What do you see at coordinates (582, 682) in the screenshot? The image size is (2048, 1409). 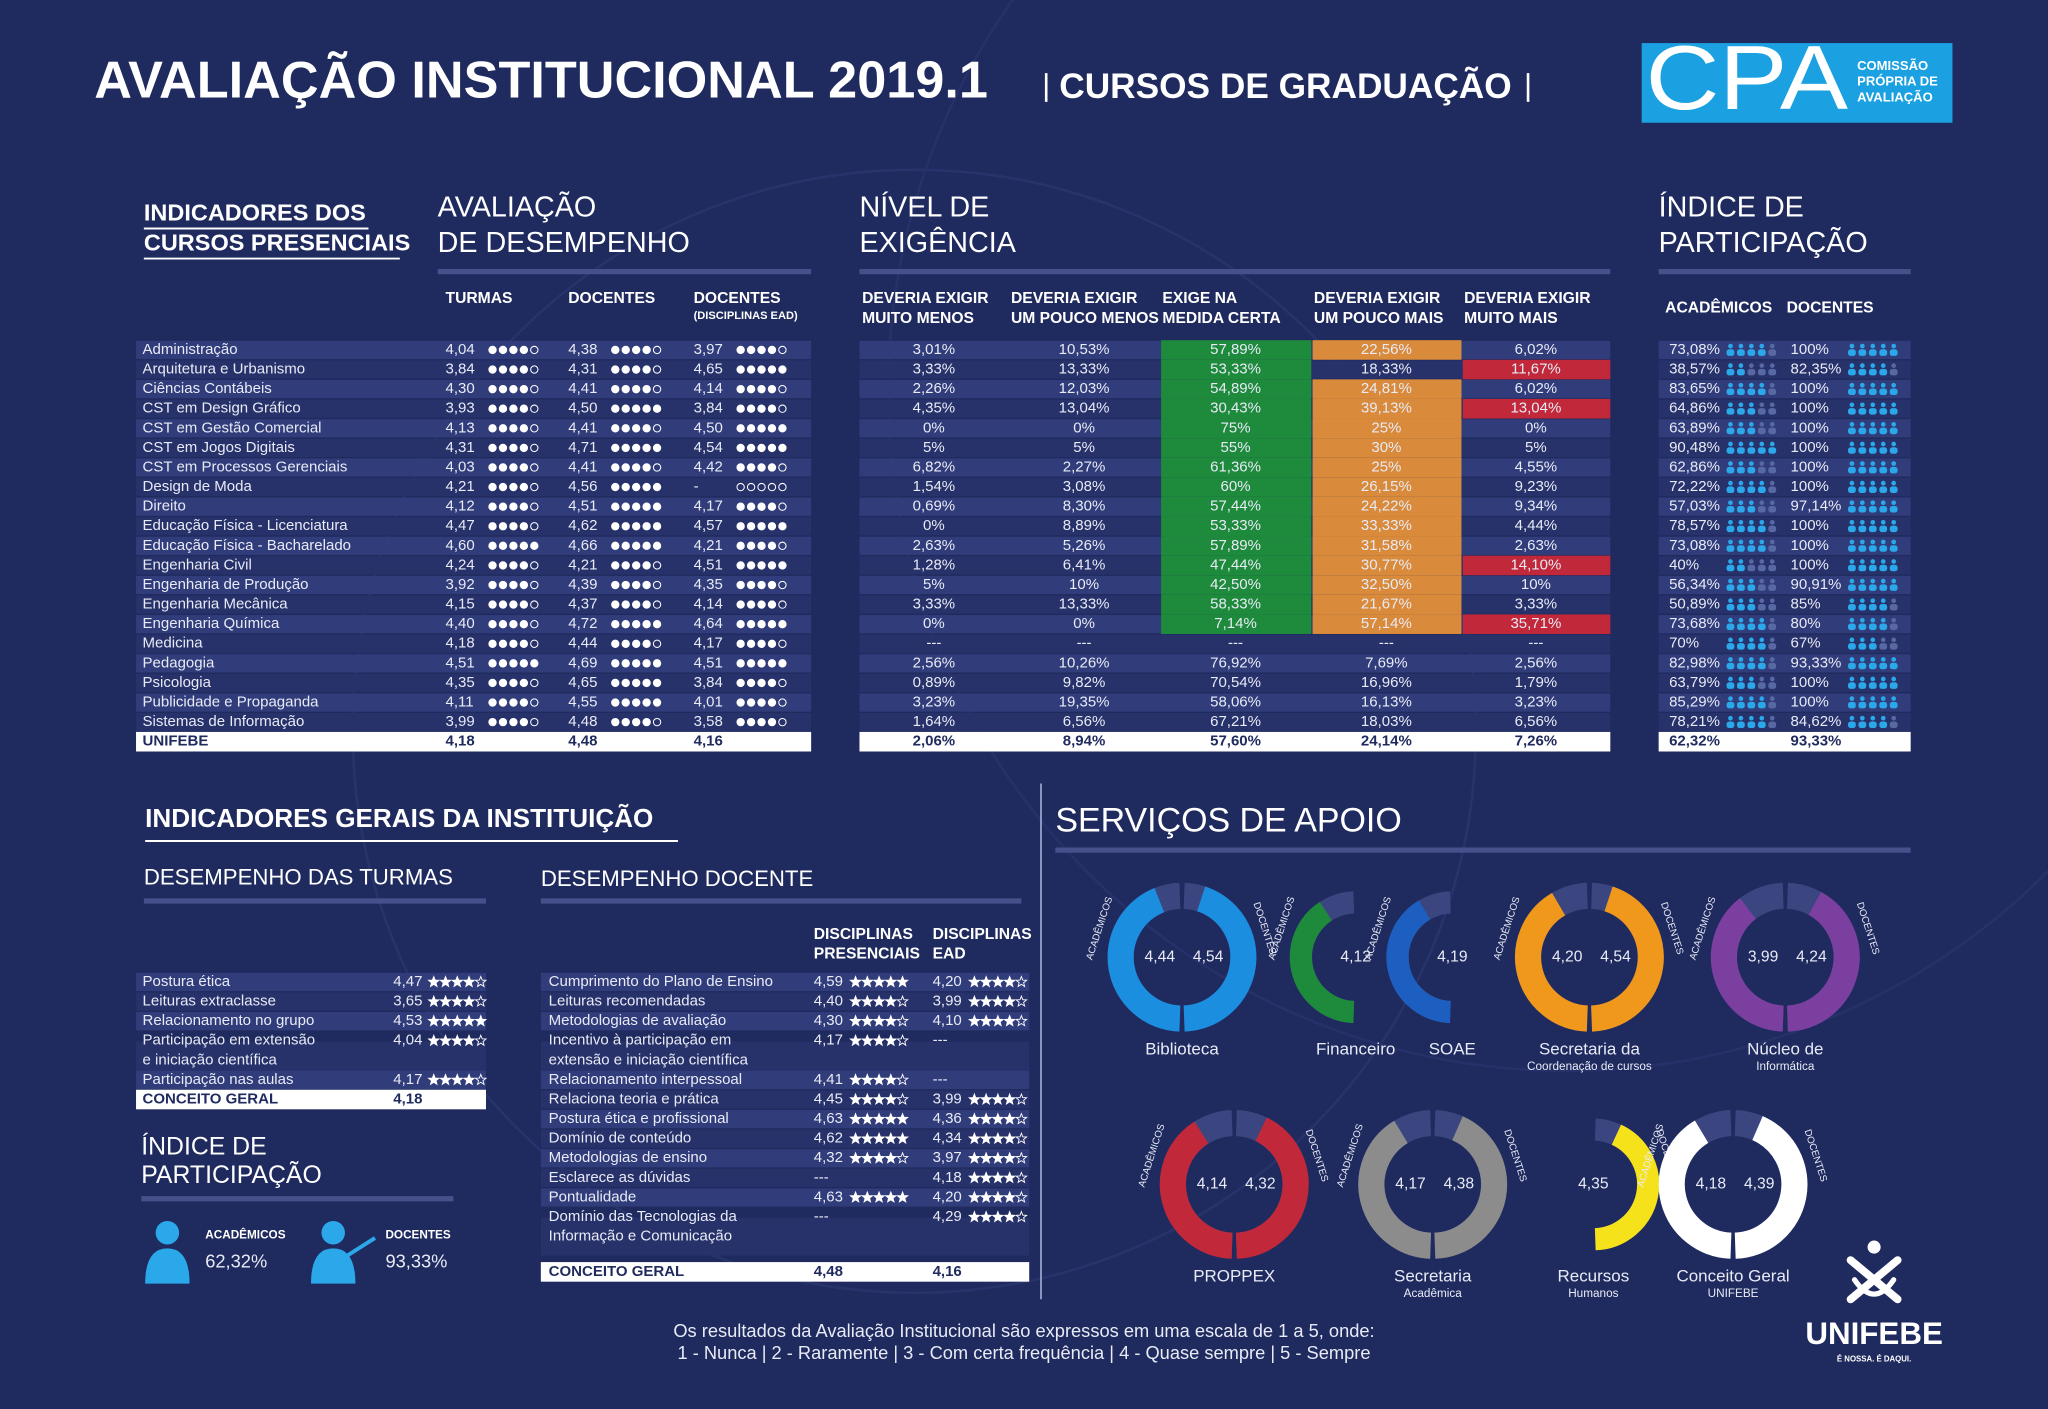 I see `score: 4,65` at bounding box center [582, 682].